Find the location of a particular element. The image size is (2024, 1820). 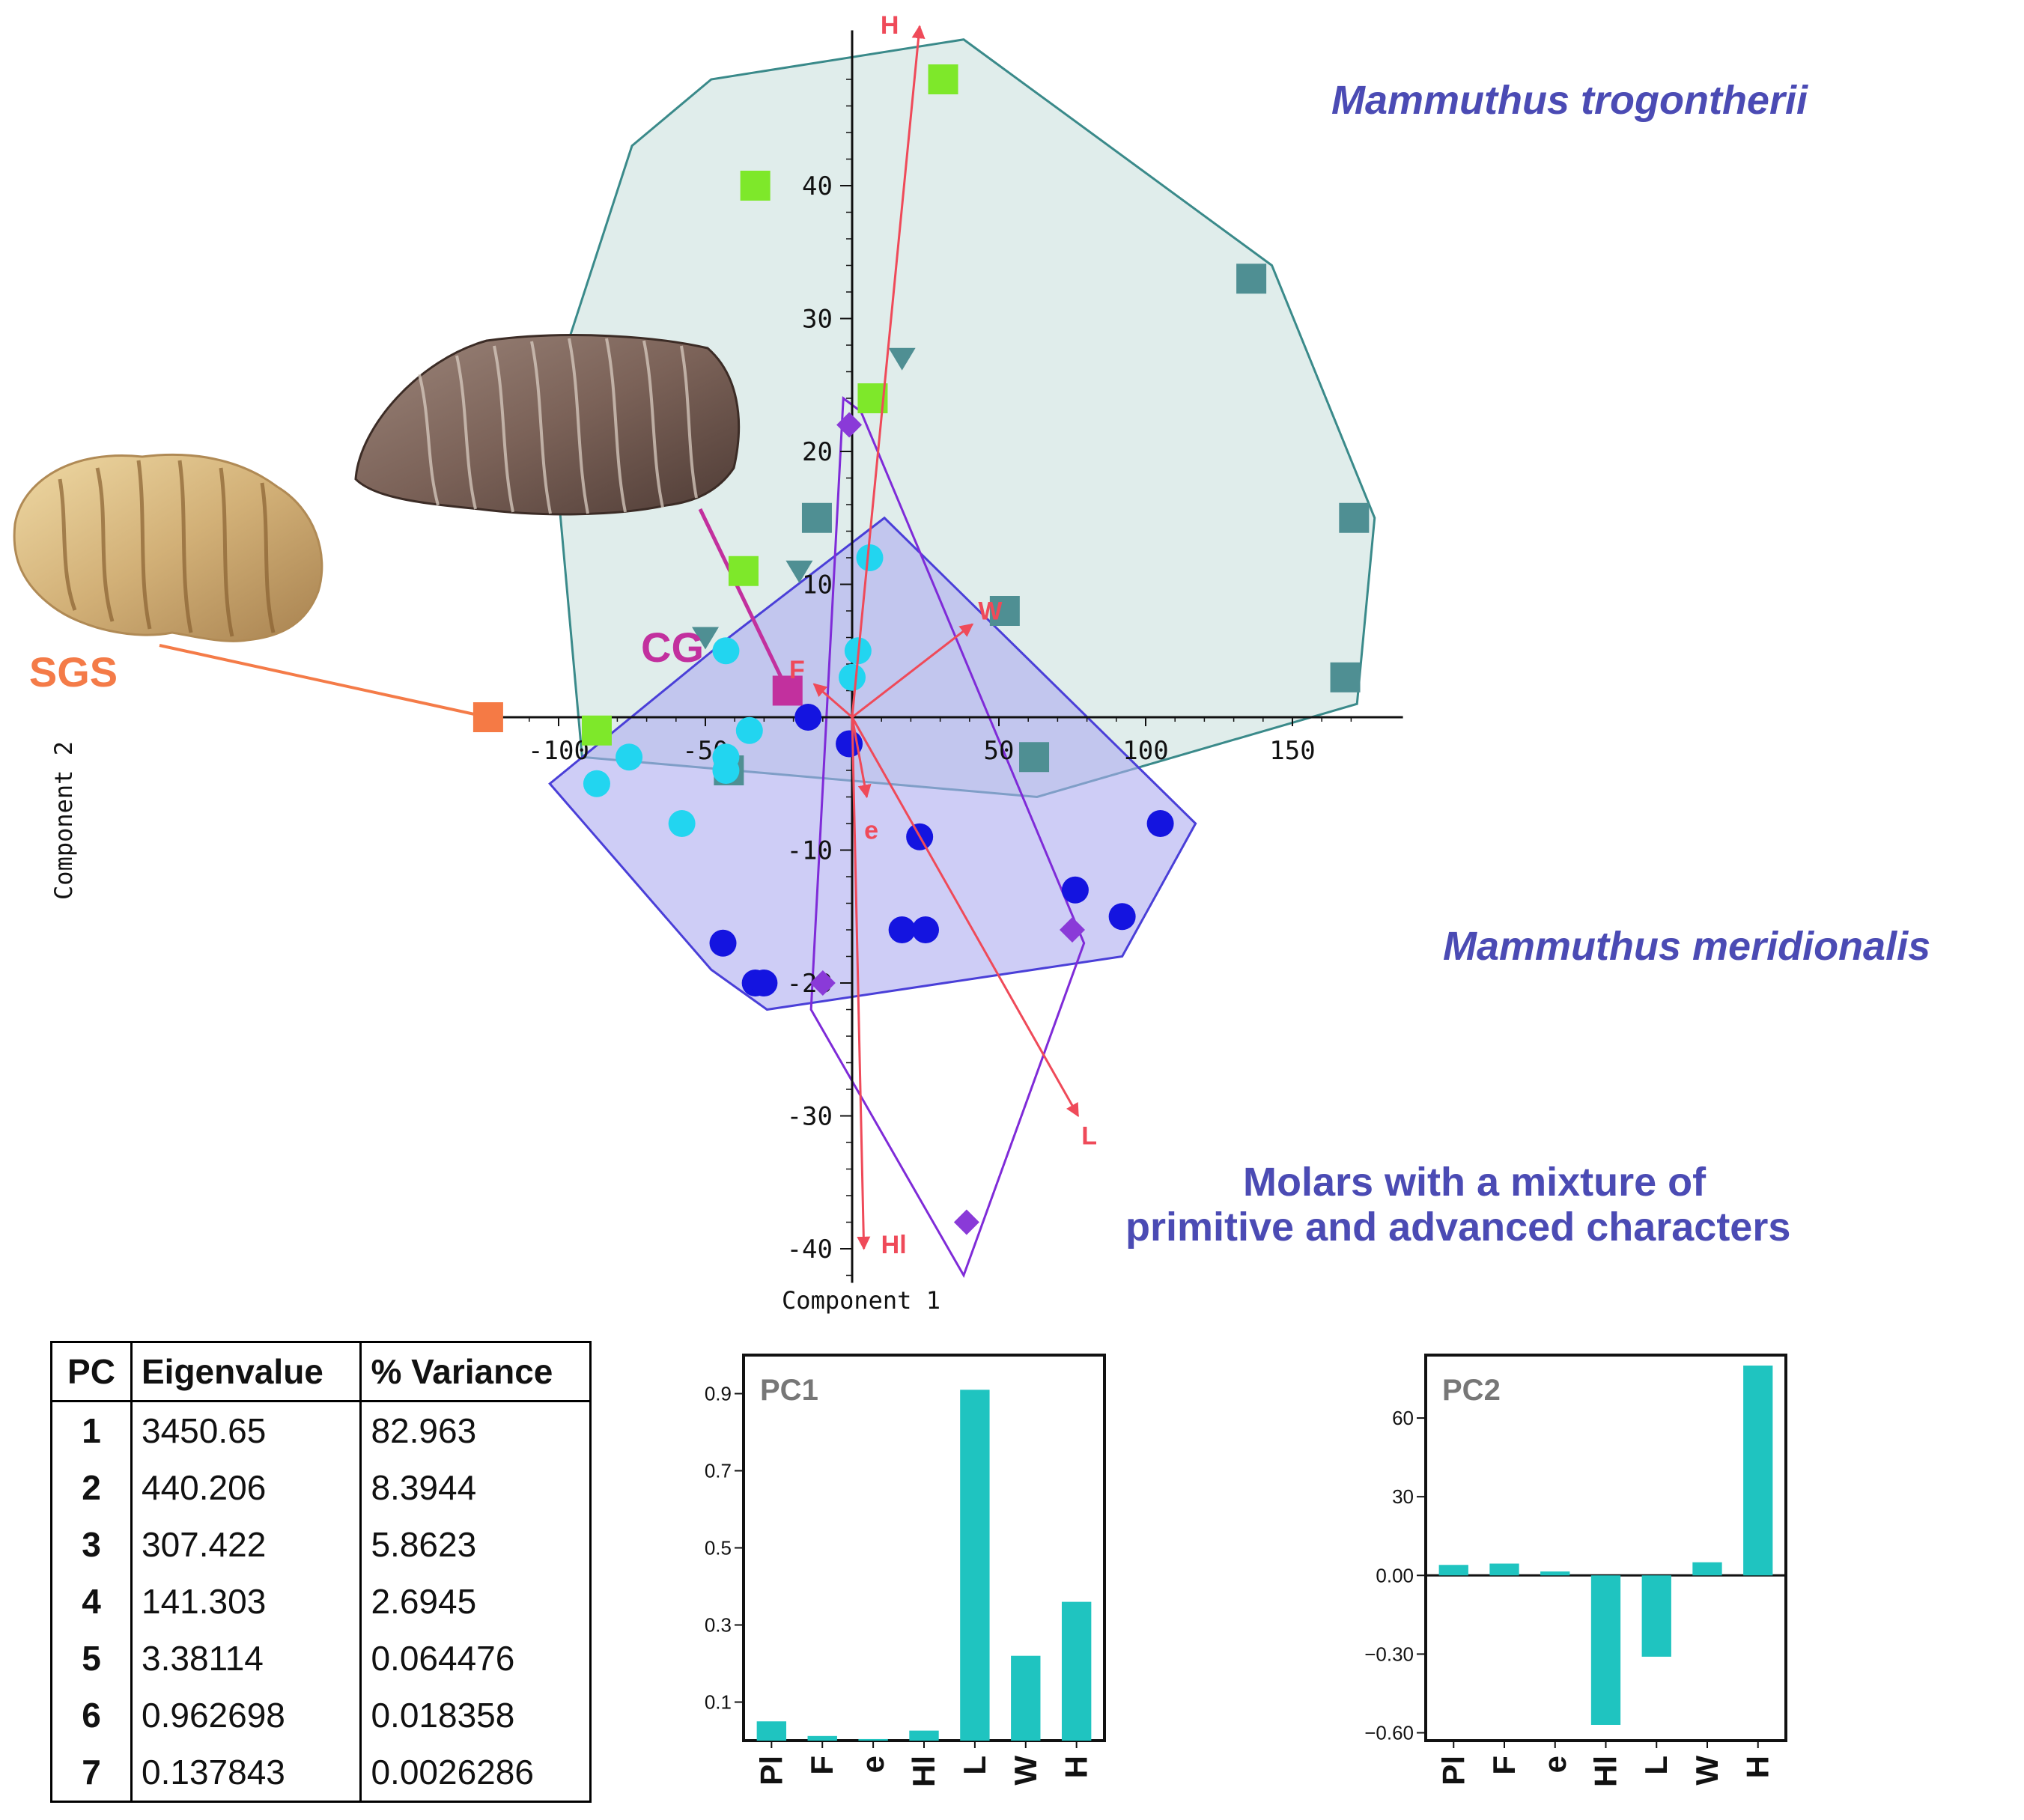

loading-label: F is located at coordinates (797, 670).